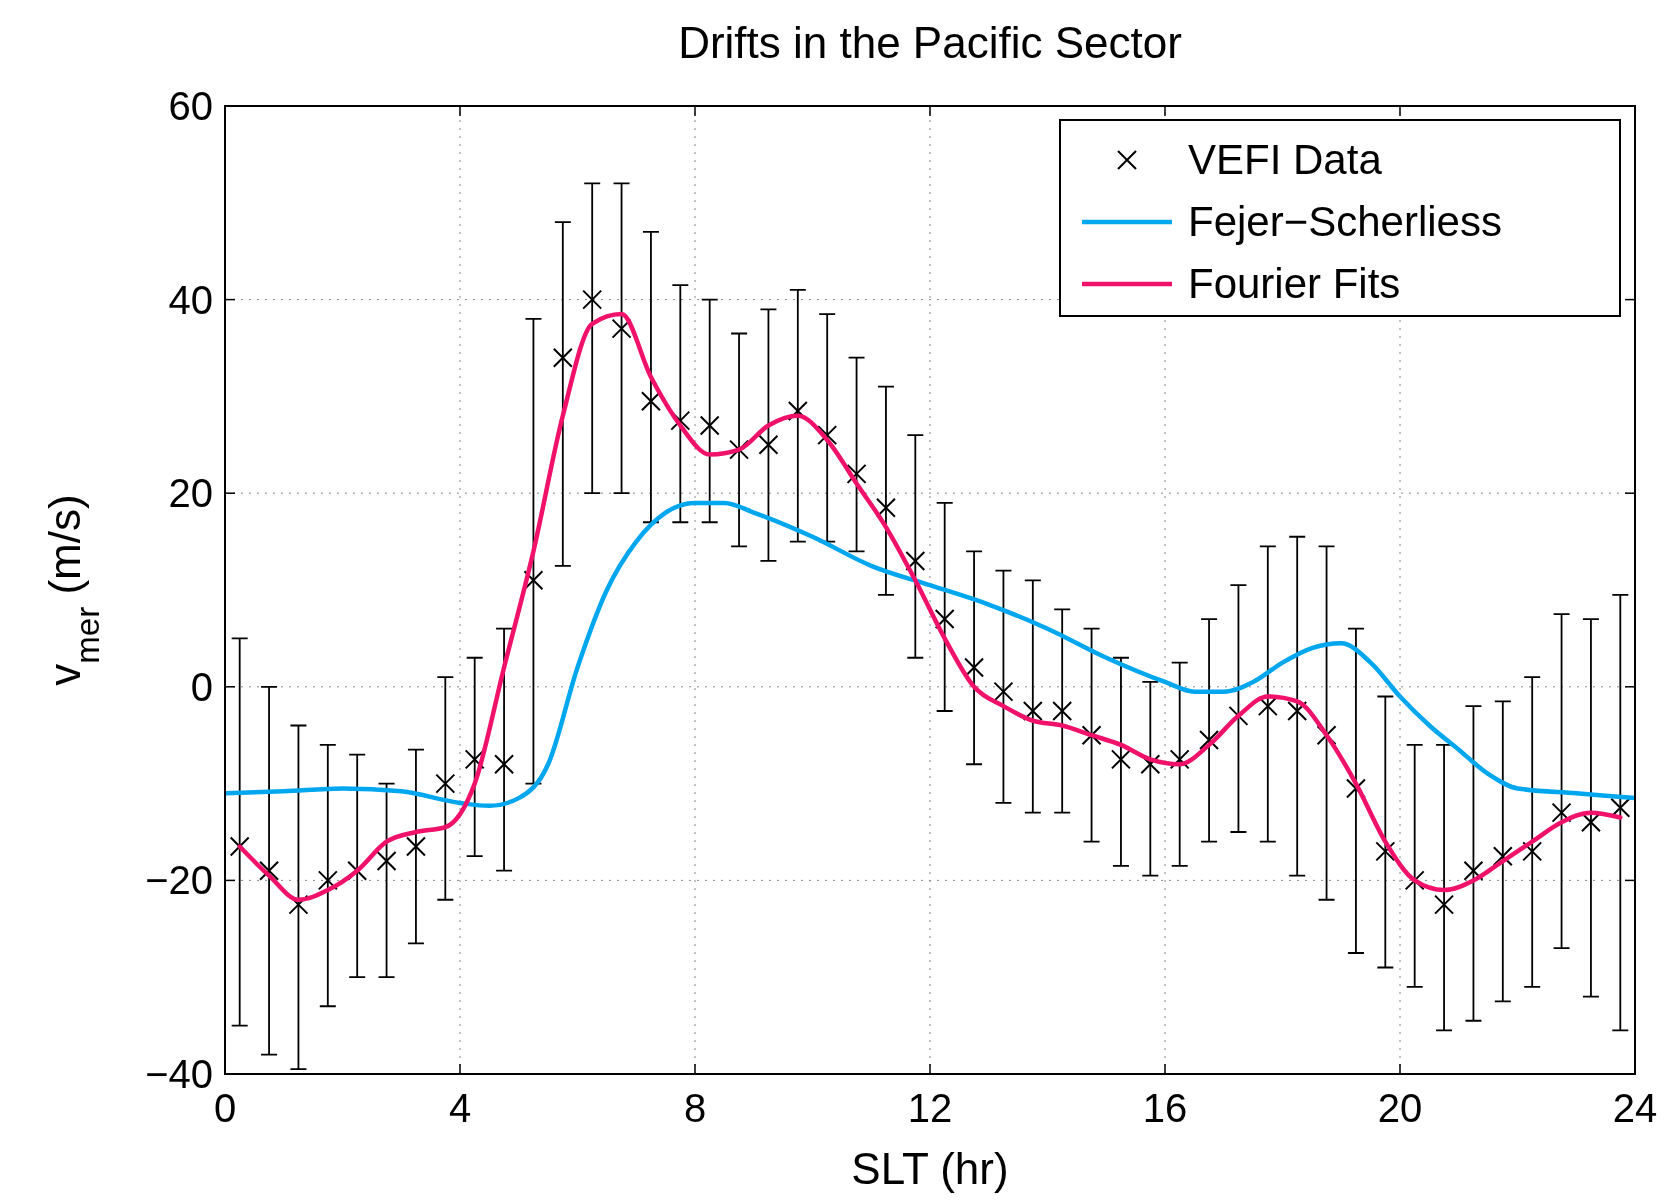 The height and width of the screenshot is (1204, 1671). Describe the element at coordinates (1285, 159) in the screenshot. I see `legend-label: VEFI Data` at that location.